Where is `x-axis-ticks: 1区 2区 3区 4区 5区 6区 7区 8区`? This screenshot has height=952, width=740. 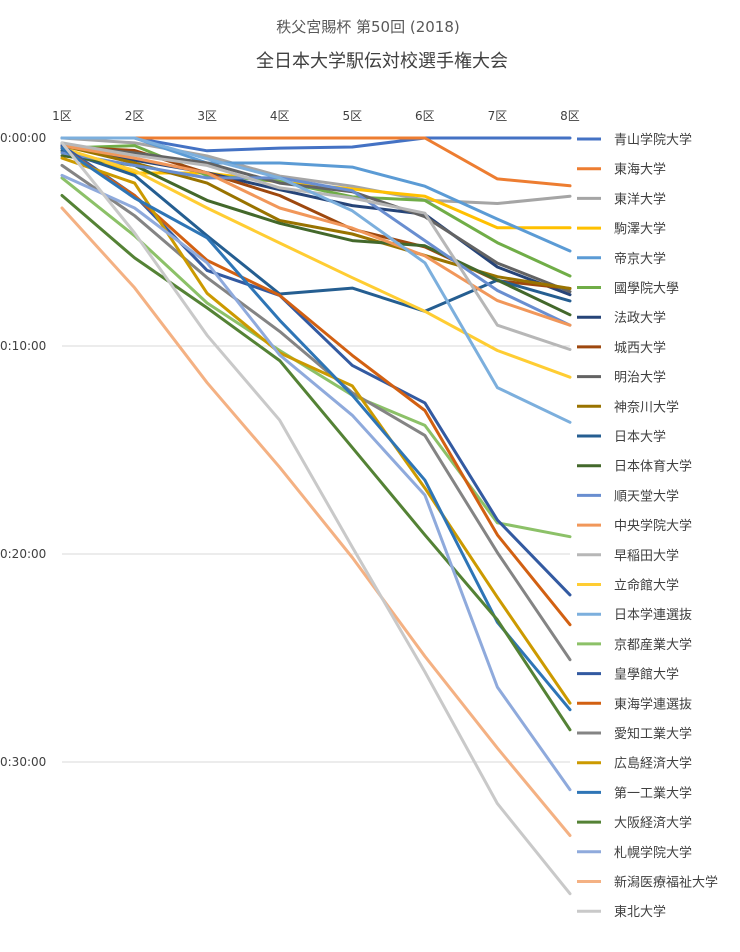
x-axis-ticks: 1区 2区 3区 4区 5区 6区 7区 8区 is located at coordinates (316, 116).